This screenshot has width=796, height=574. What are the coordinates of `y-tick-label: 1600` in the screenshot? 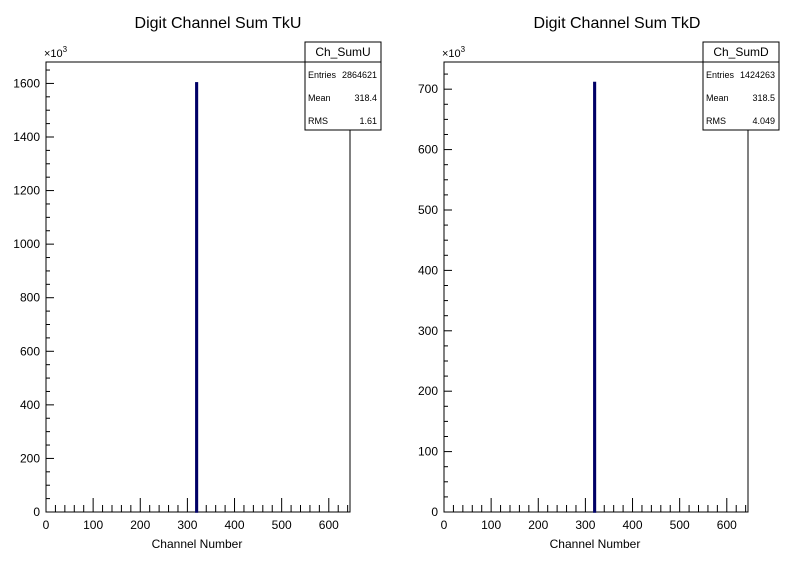 It's located at (26, 83).